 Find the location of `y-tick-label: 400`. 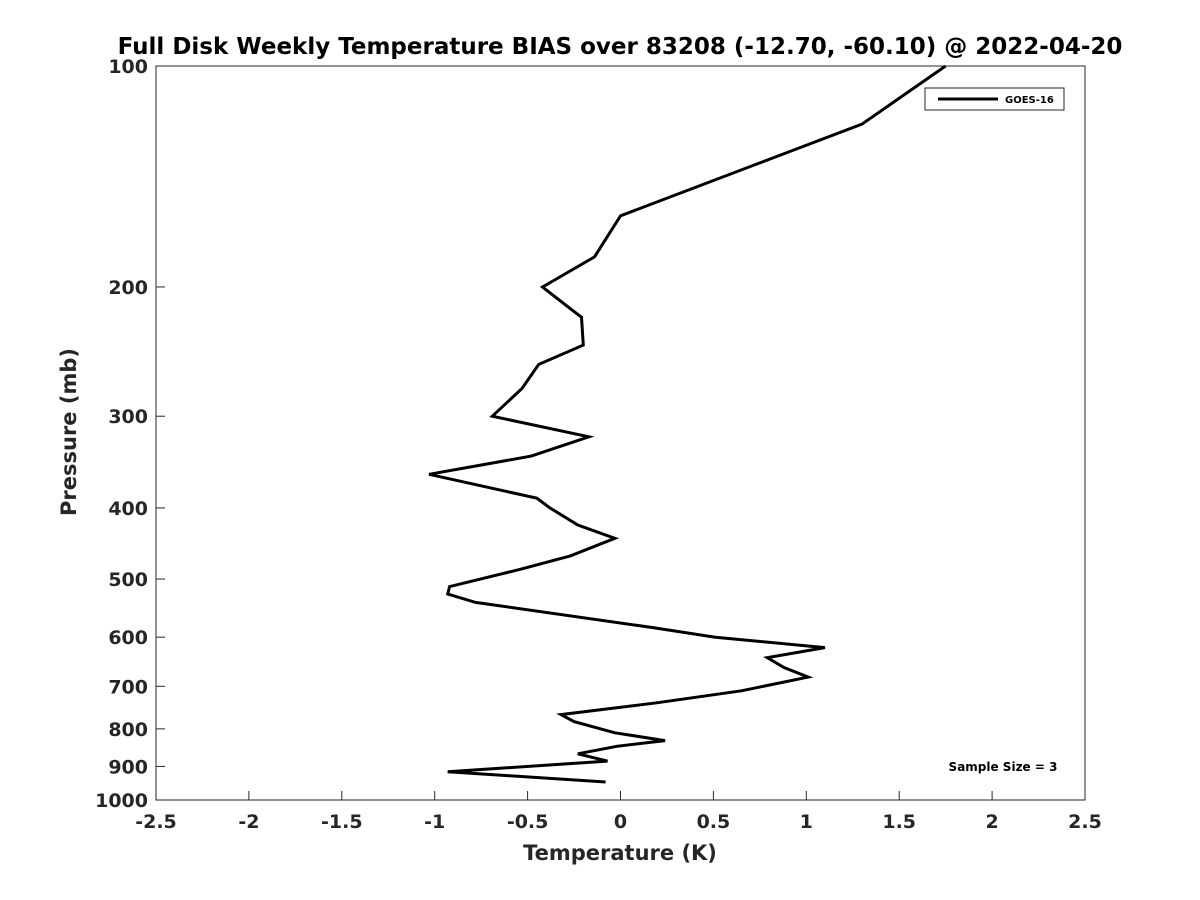

y-tick-label: 400 is located at coordinates (128, 509).